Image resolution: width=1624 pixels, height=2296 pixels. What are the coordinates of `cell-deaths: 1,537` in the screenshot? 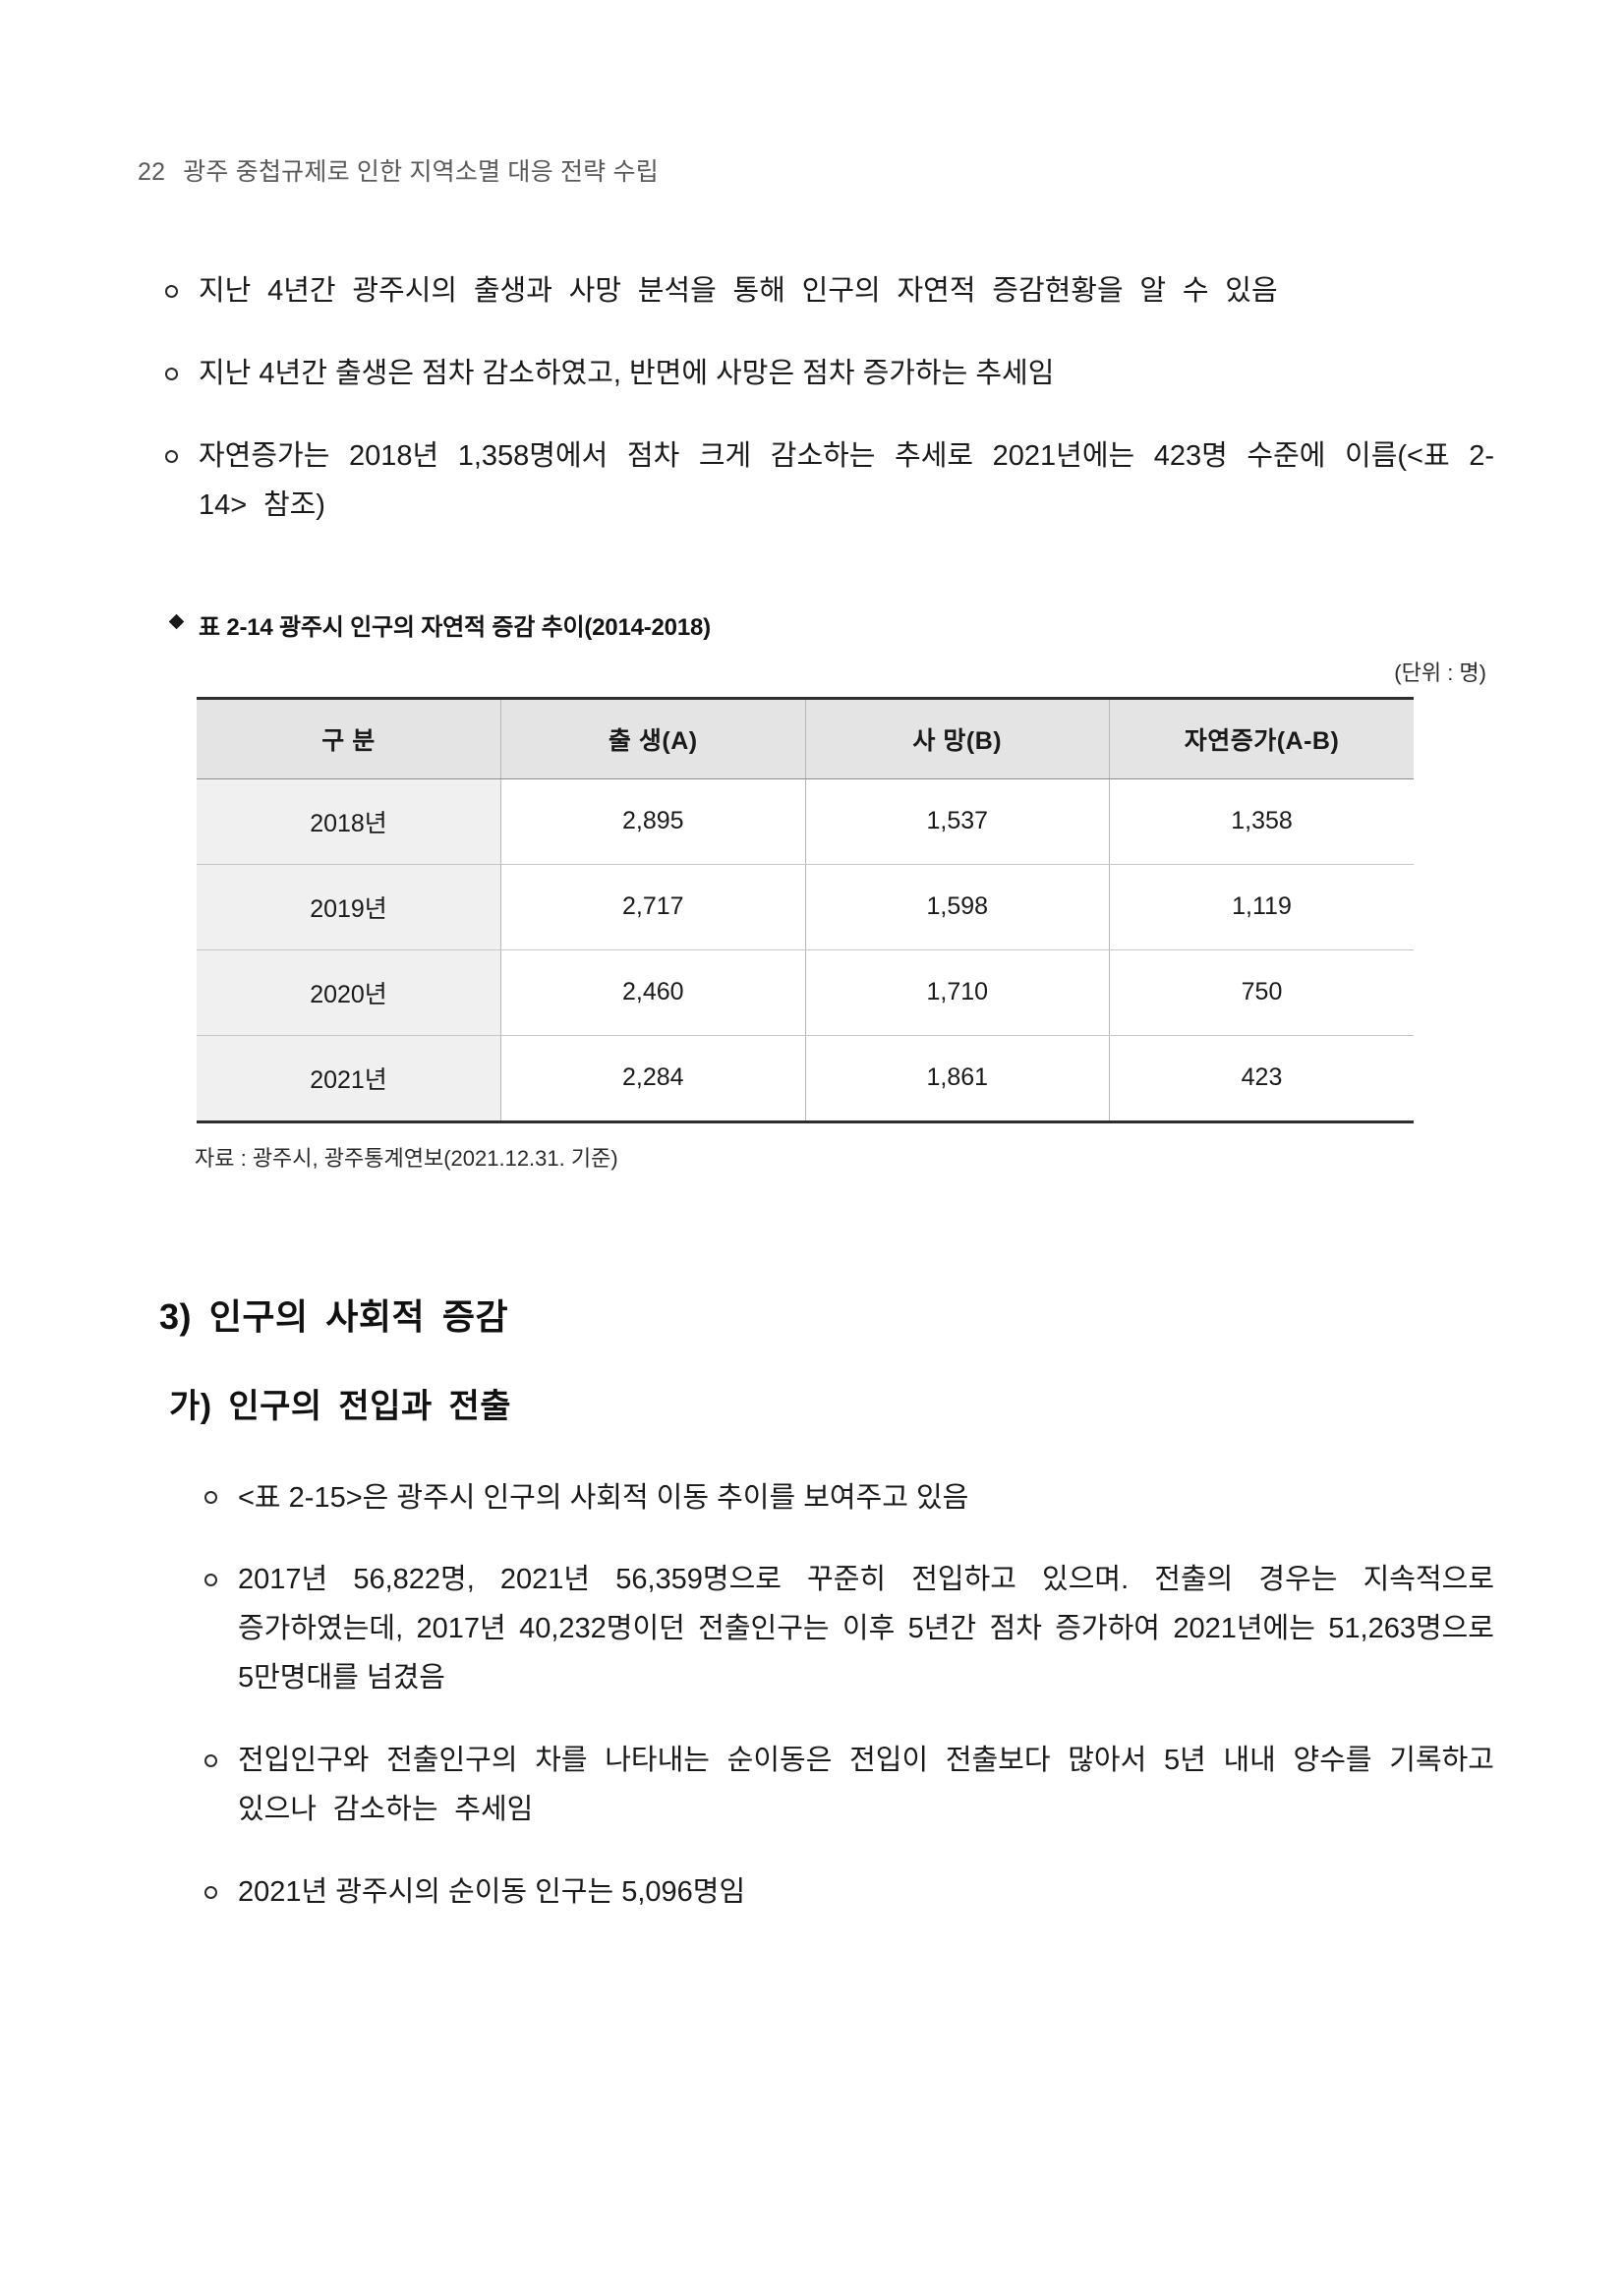 It's located at (957, 822).